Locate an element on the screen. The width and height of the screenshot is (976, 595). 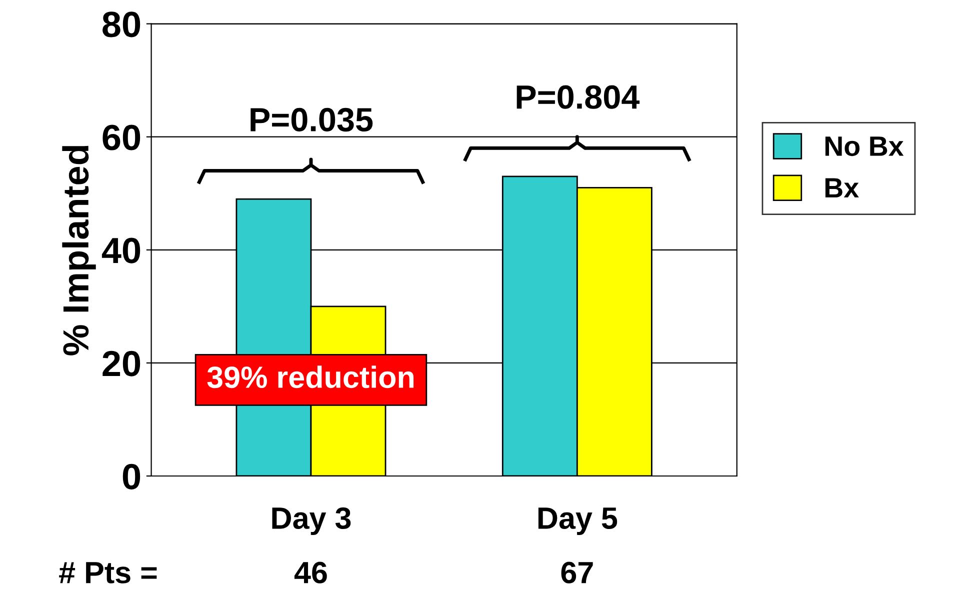
legend-label: No Bx is located at coordinates (864, 146).